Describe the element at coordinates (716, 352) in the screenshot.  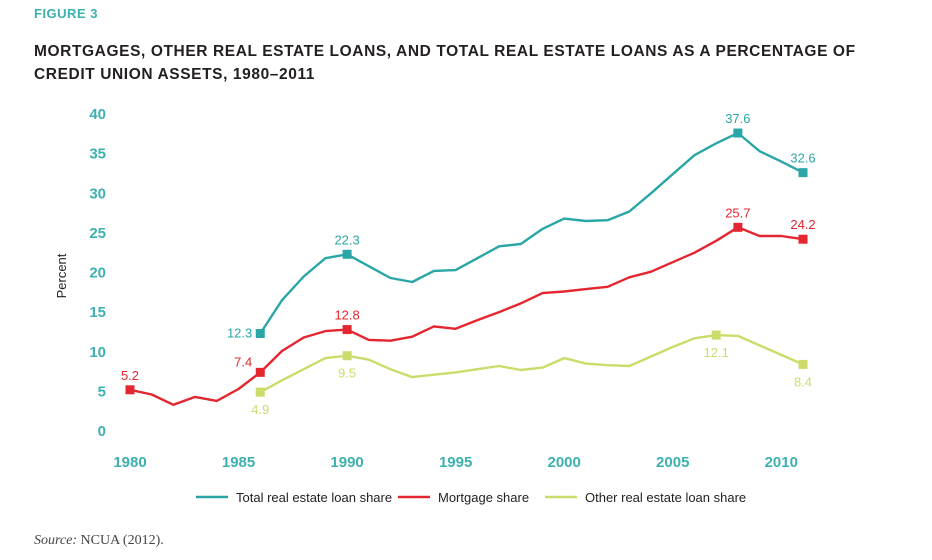
I see `other-data-label: 12.1` at that location.